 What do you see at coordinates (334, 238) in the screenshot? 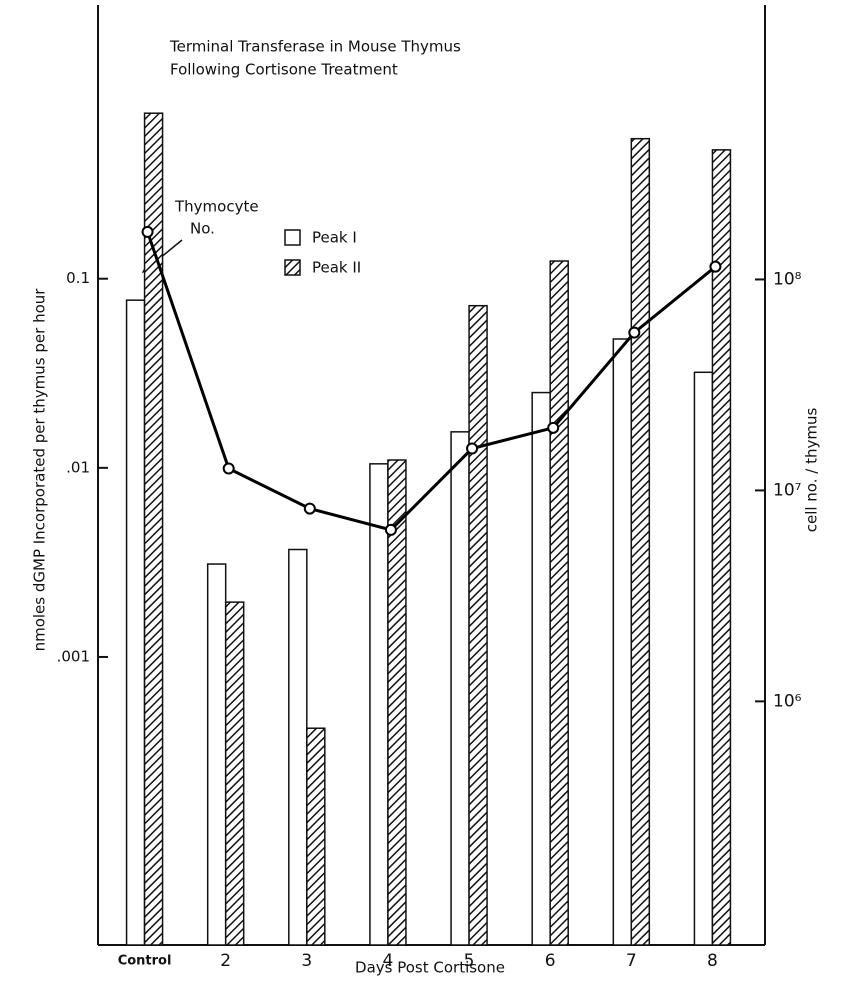
I see `legend-label: Peak I` at bounding box center [334, 238].